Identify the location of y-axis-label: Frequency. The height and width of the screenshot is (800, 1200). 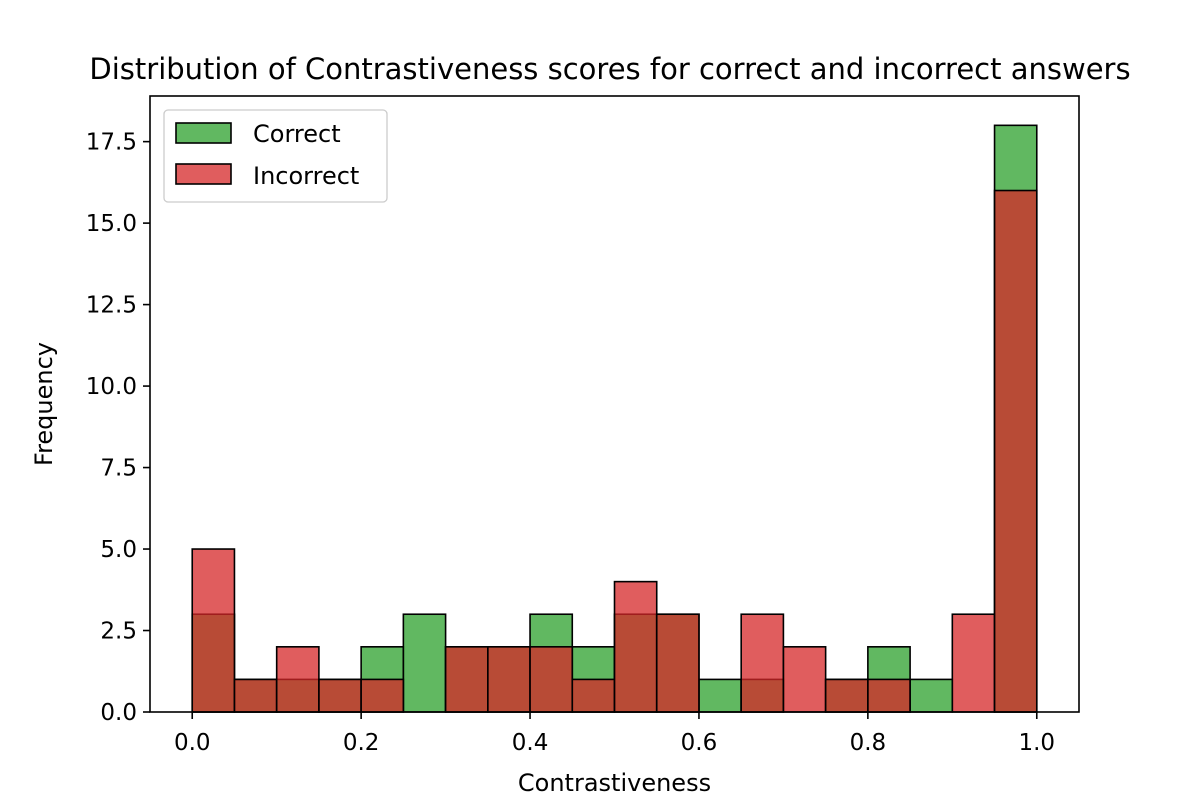
(44, 404).